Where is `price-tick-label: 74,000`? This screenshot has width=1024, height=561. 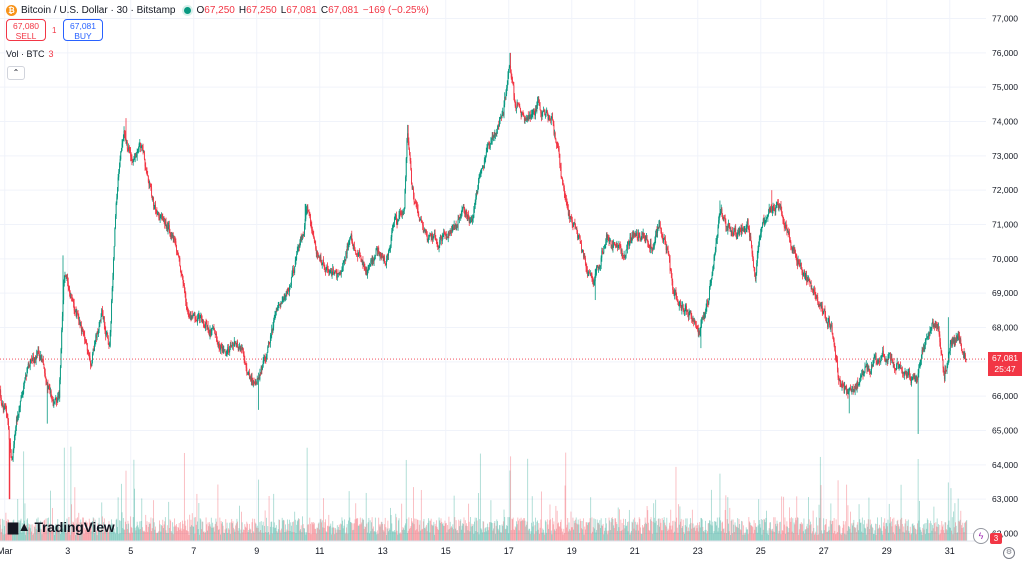 price-tick-label: 74,000 is located at coordinates (1005, 122).